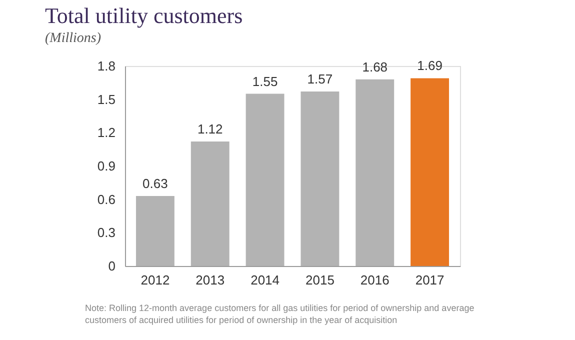 The width and height of the screenshot is (575, 340). Describe the element at coordinates (144, 15) in the screenshot. I see `chart-title: Total utility customers` at that location.